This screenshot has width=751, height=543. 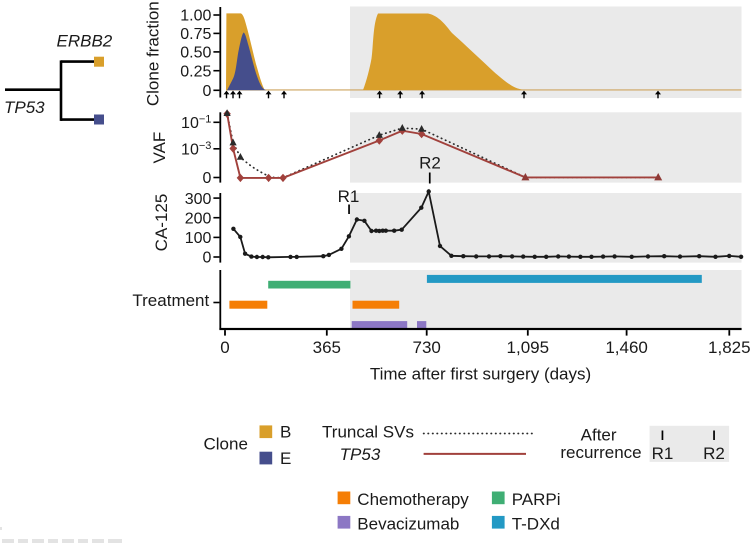 I want to click on svg-text: 1,095, so click(x=528, y=347).